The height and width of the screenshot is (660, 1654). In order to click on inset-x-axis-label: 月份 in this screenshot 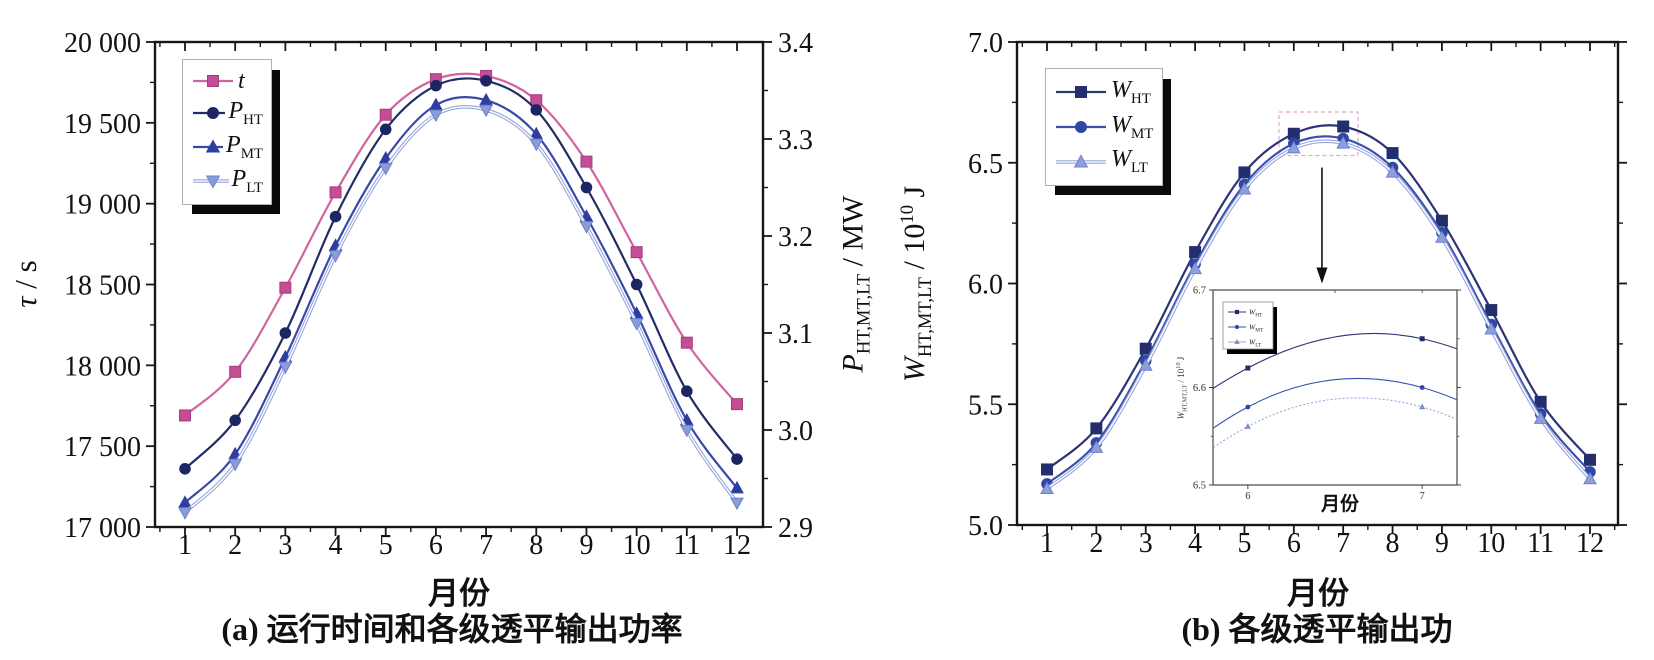, I will do `click(1340, 504)`.